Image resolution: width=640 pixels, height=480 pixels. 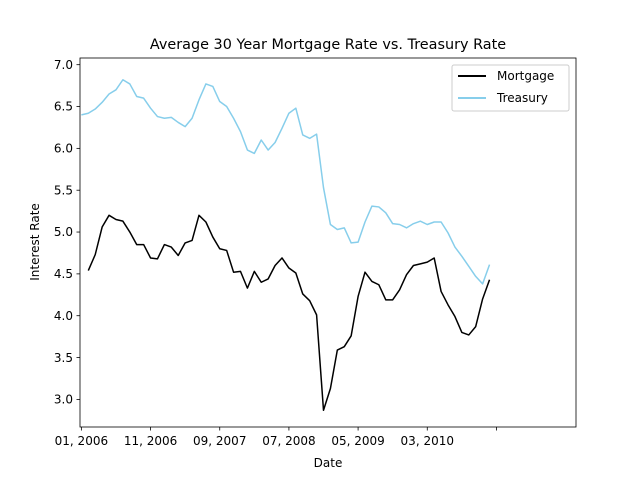 I want to click on y-tick-label: 3.0, so click(x=63, y=400).